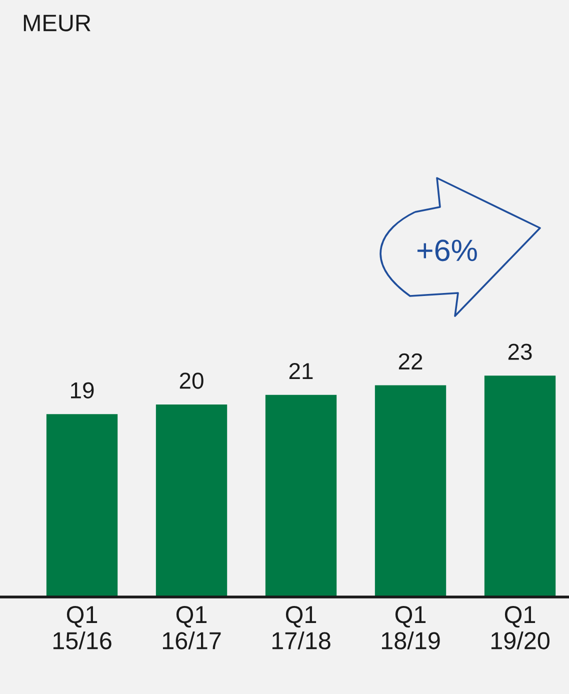 This screenshot has width=569, height=694. I want to click on x-tick-label: Q1 17/18, so click(301, 628).